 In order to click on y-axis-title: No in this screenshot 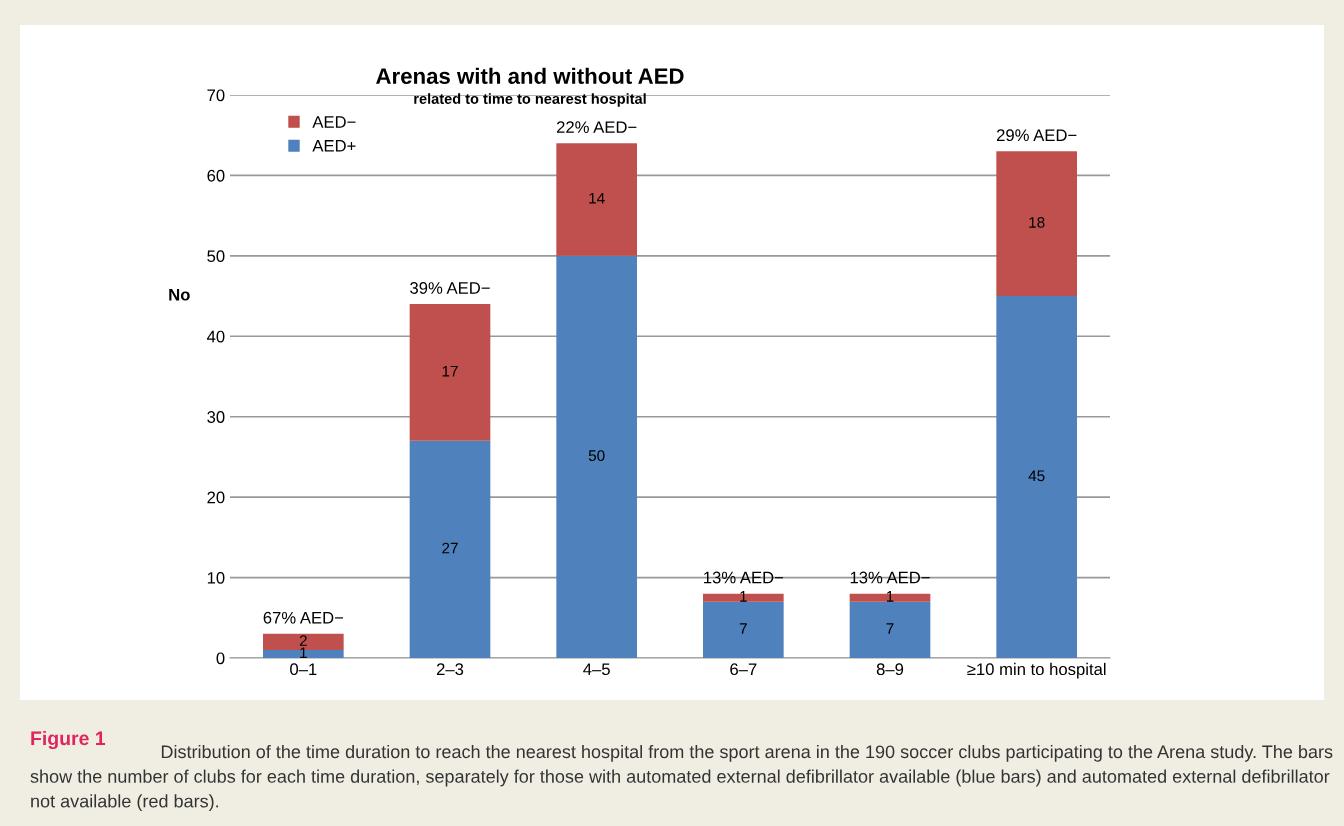, I will do `click(179, 294)`.